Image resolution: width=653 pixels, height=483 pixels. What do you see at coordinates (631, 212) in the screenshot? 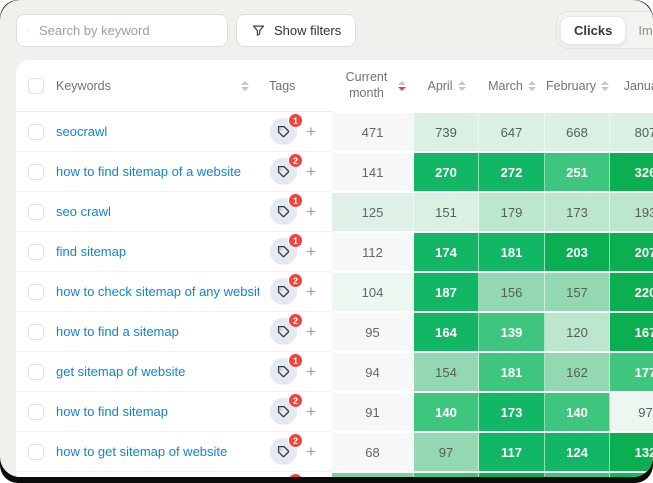
I see `heat-cell: 193` at bounding box center [631, 212].